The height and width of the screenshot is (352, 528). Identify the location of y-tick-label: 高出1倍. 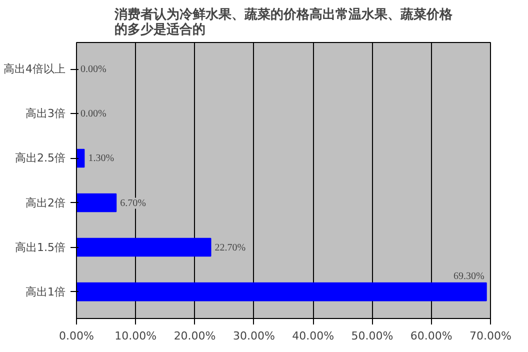
(46, 291).